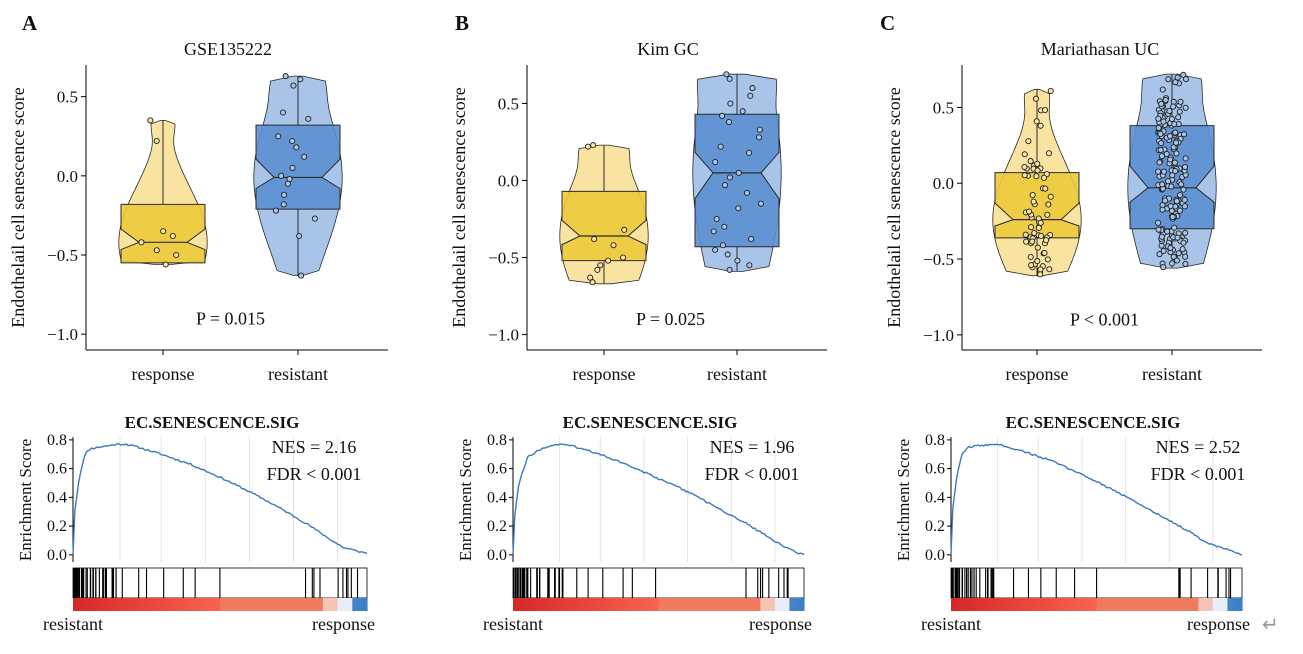  I want to click on enrichment-score-line, so click(220, 498).